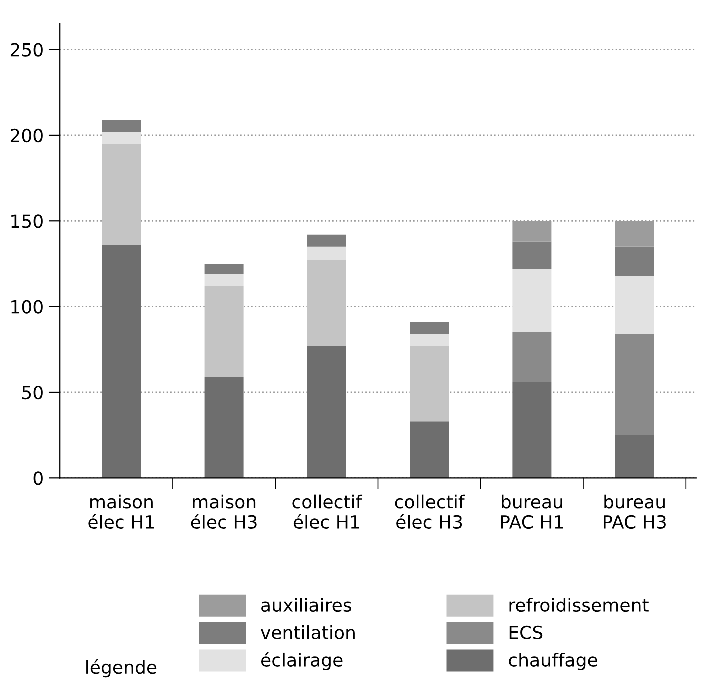 The height and width of the screenshot is (688, 707). I want to click on legend-title: légende, so click(121, 668).